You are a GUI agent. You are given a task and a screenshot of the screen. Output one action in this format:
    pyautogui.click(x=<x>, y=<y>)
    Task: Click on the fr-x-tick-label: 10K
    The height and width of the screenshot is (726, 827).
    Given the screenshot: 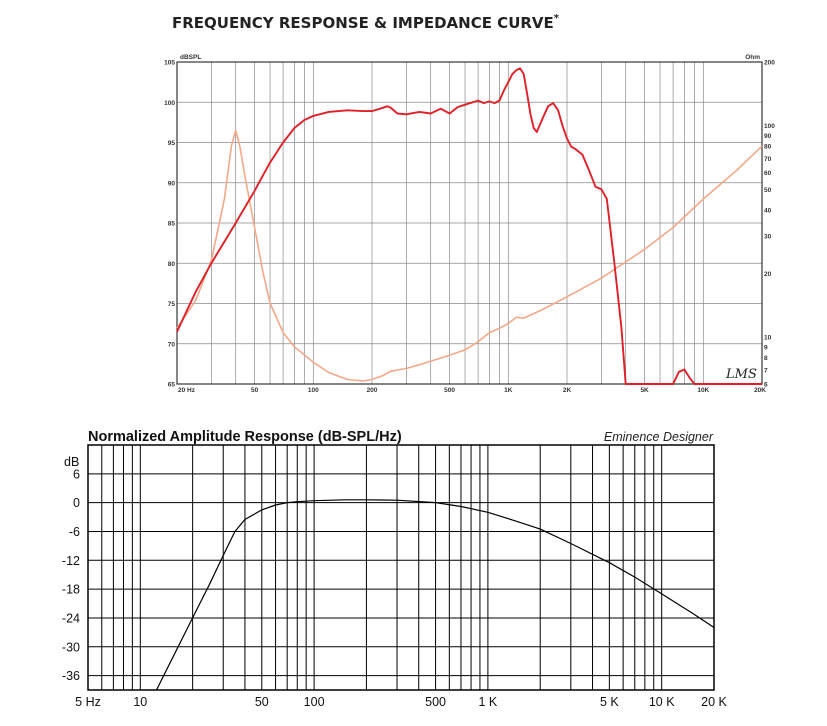 What is the action you would take?
    pyautogui.click(x=703, y=390)
    